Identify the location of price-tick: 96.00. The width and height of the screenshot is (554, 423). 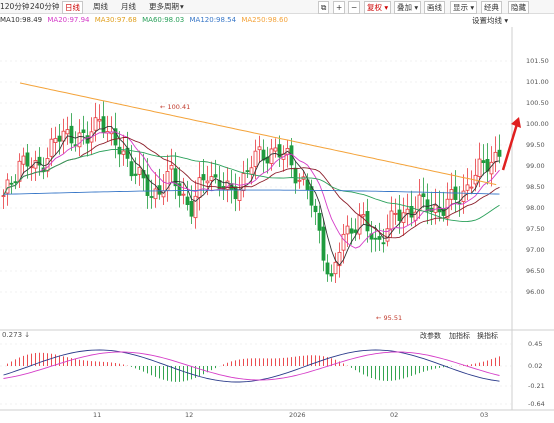
(535, 292).